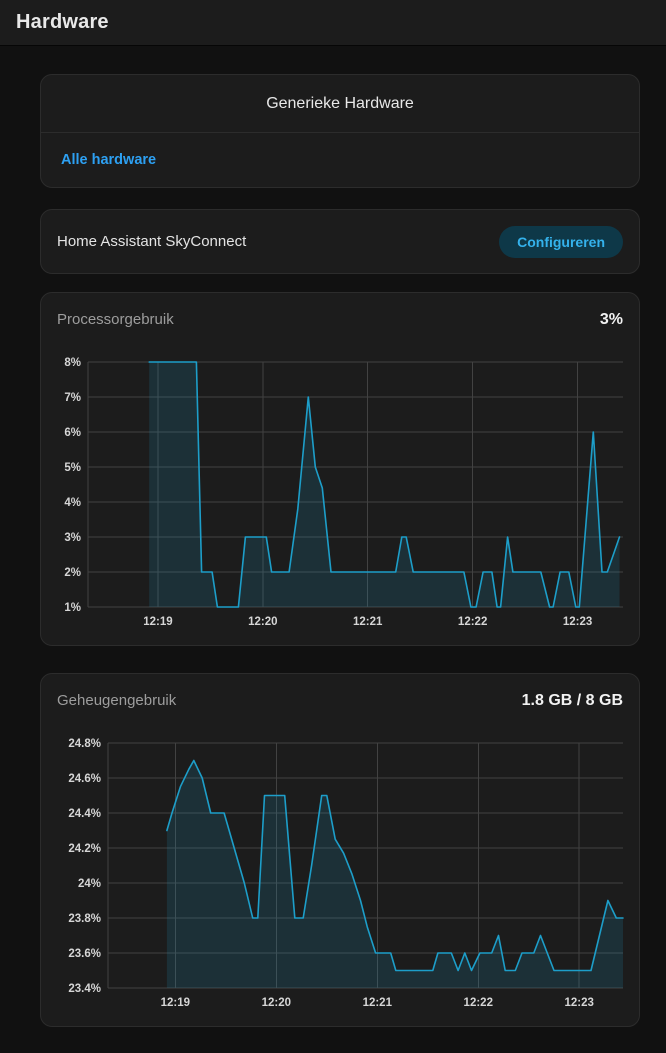 Image resolution: width=666 pixels, height=1053 pixels. Describe the element at coordinates (62, 22) in the screenshot. I see `page-title: Hardware` at that location.